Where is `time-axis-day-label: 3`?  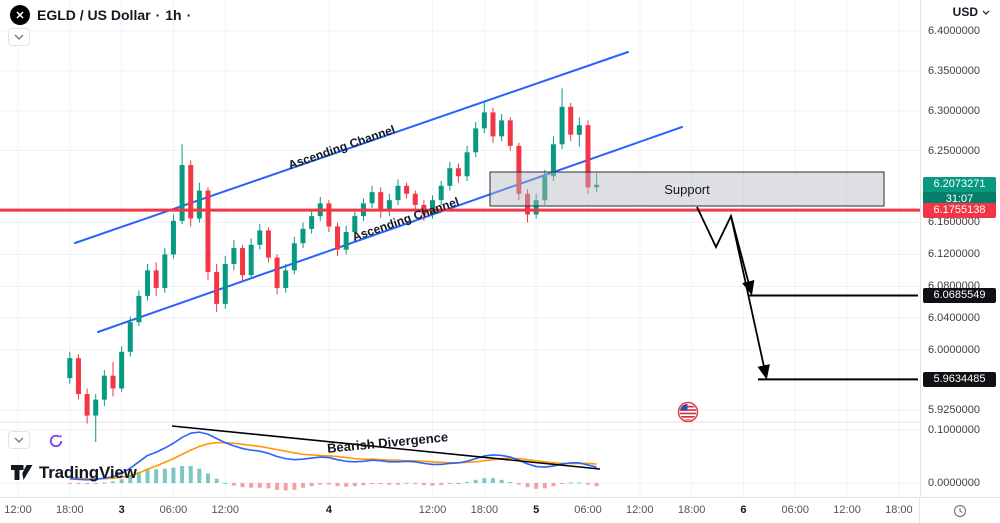 time-axis-day-label: 3 is located at coordinates (121, 510).